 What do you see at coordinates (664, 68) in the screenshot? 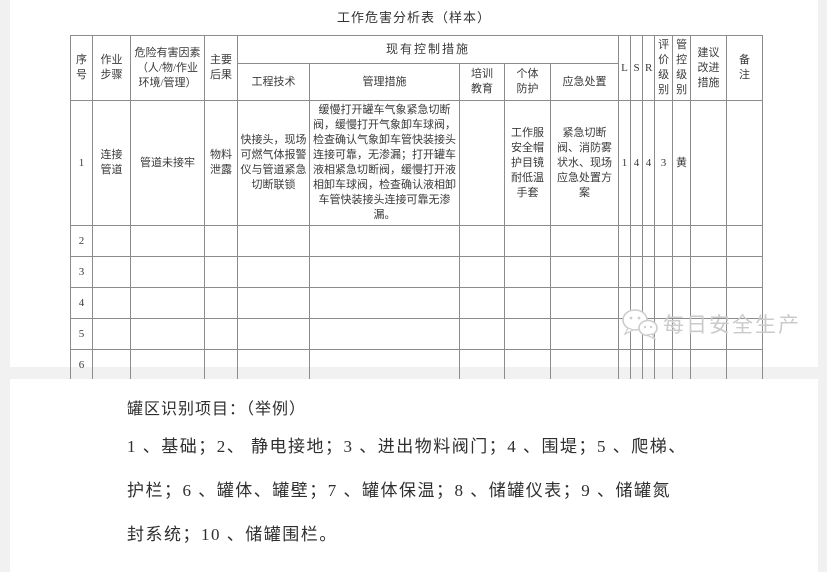
I see `col-header-pingjia: 评价级别` at bounding box center [664, 68].